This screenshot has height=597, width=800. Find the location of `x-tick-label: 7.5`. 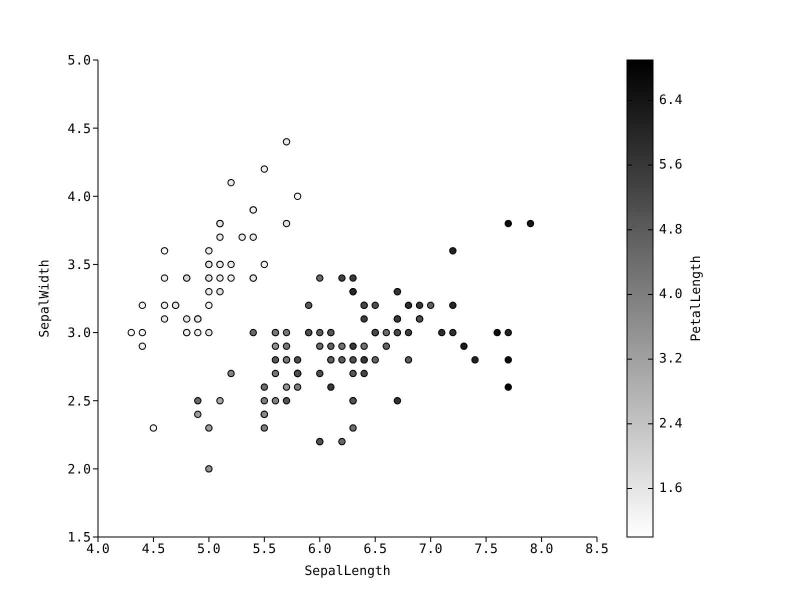

x-tick-label: 7.5 is located at coordinates (486, 550).